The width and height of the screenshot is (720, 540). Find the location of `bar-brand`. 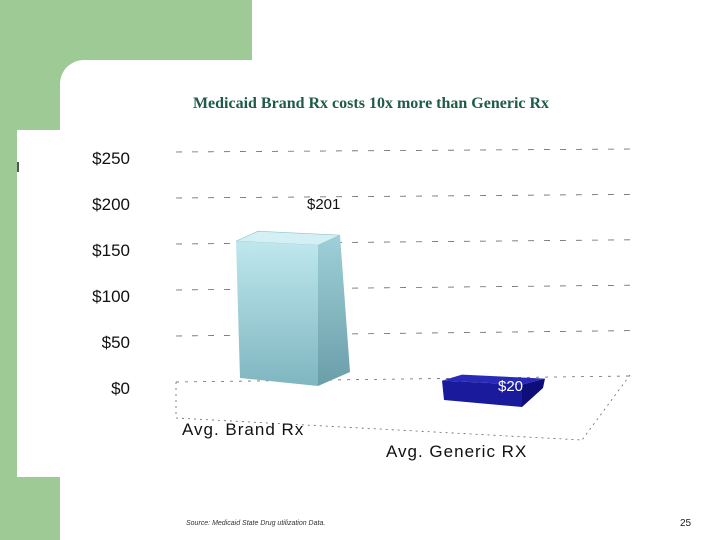

bar-brand is located at coordinates (277, 313).